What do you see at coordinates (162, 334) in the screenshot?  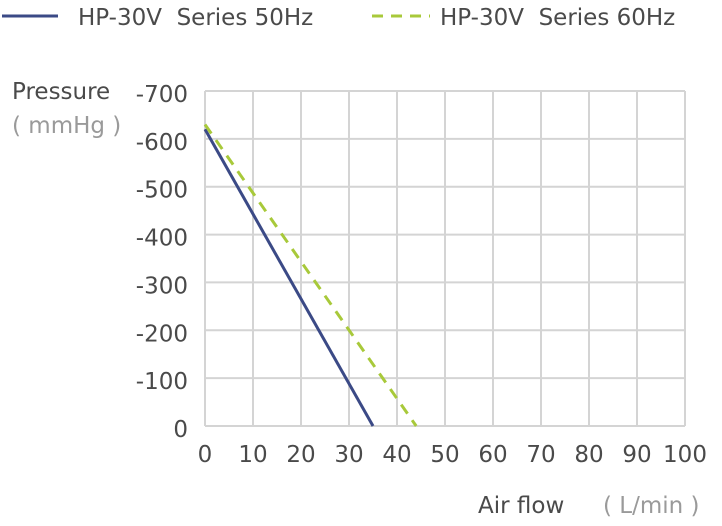 I see `y-tick-label: -200` at bounding box center [162, 334].